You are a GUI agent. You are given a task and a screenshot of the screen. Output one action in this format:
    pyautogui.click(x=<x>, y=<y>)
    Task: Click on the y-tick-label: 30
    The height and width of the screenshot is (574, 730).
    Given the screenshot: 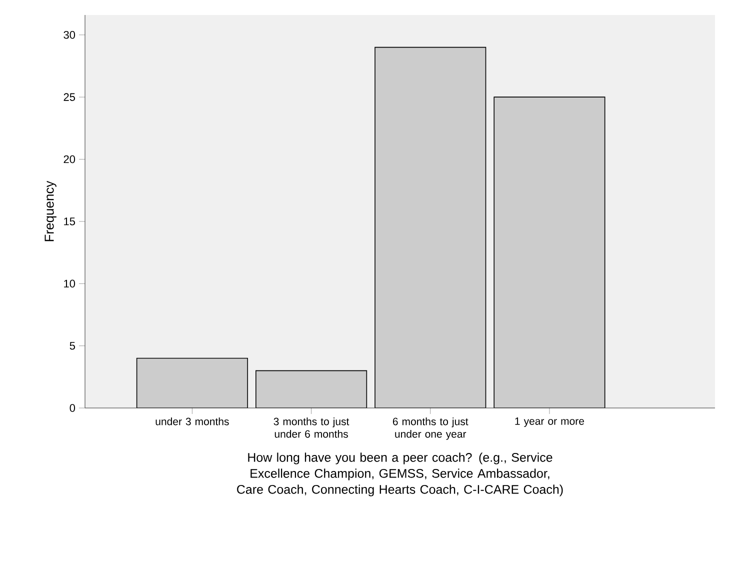 What is the action you would take?
    pyautogui.click(x=70, y=34)
    